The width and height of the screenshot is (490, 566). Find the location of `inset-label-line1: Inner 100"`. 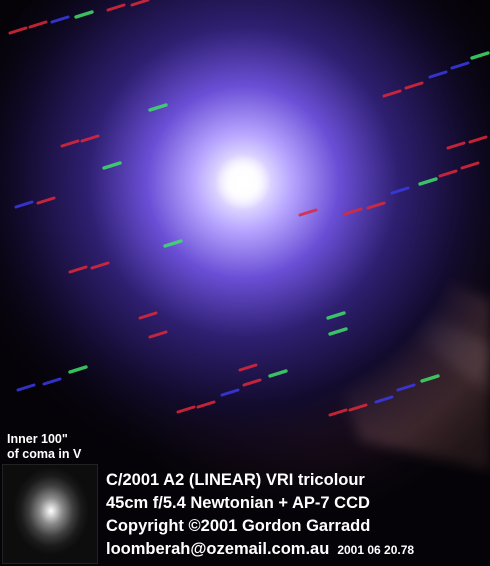

inset-label-line1: Inner 100" is located at coordinates (37, 439).